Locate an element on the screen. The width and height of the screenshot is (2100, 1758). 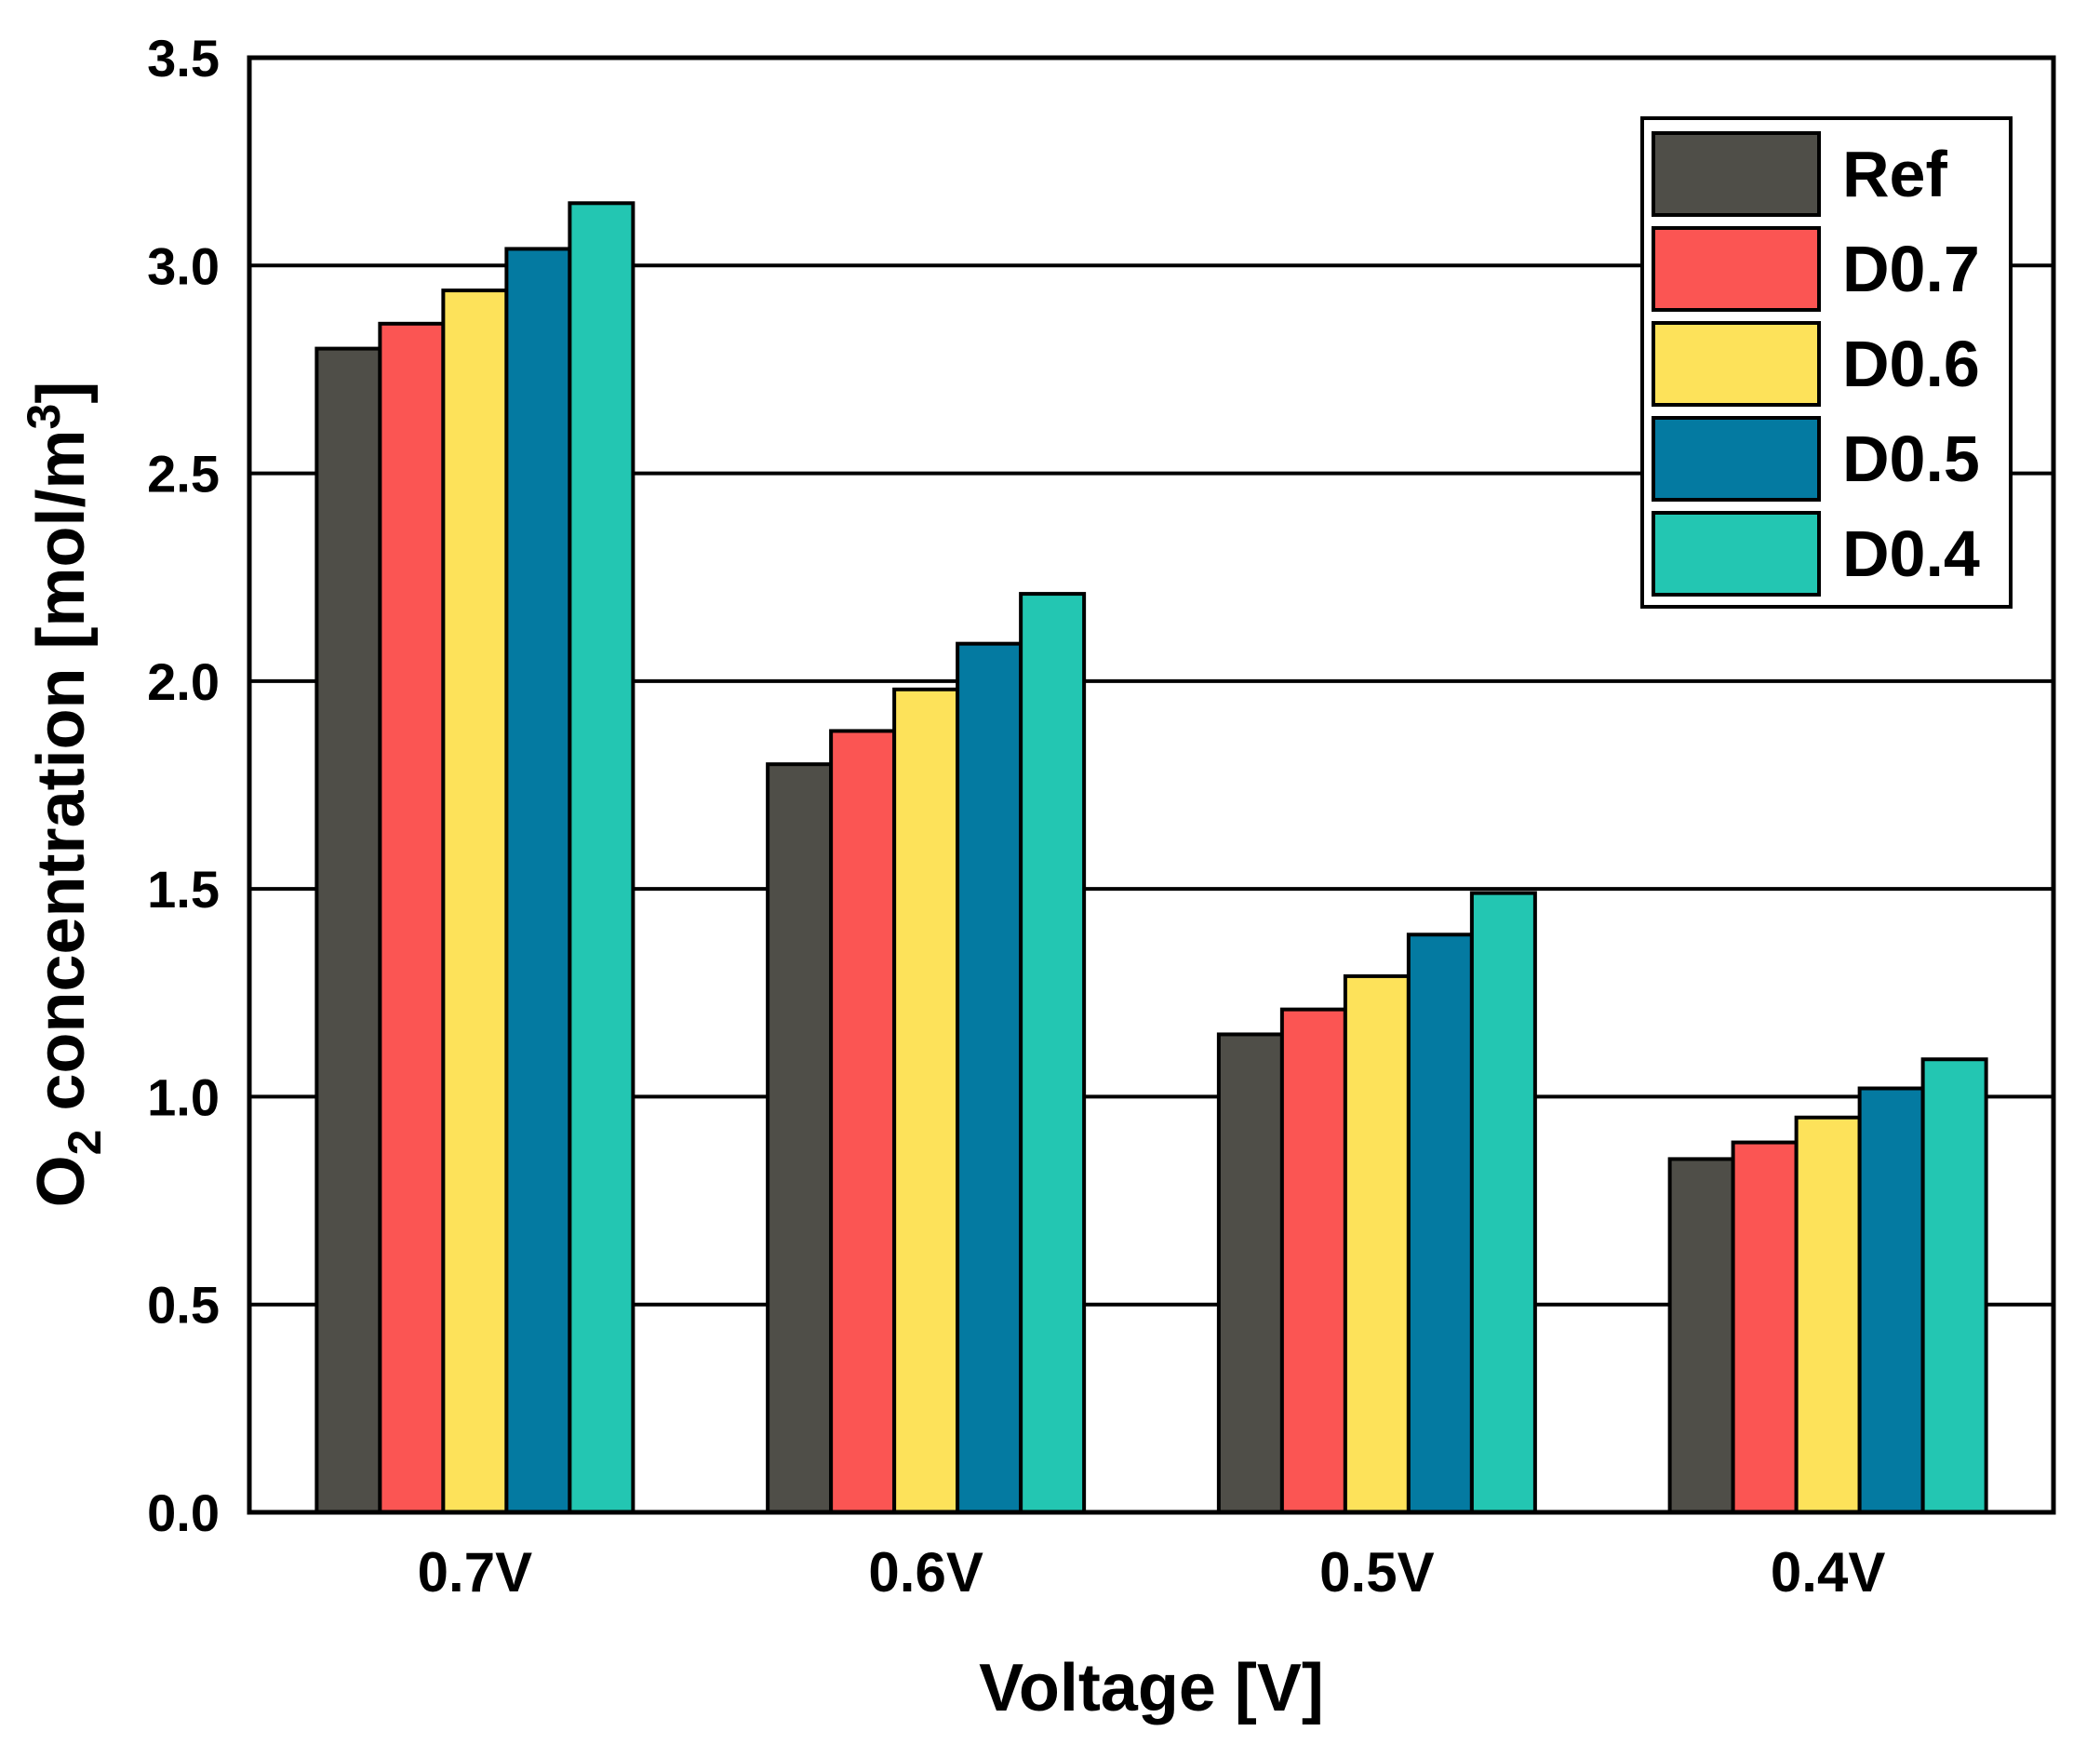
legend-label: Ref is located at coordinates (1895, 174).